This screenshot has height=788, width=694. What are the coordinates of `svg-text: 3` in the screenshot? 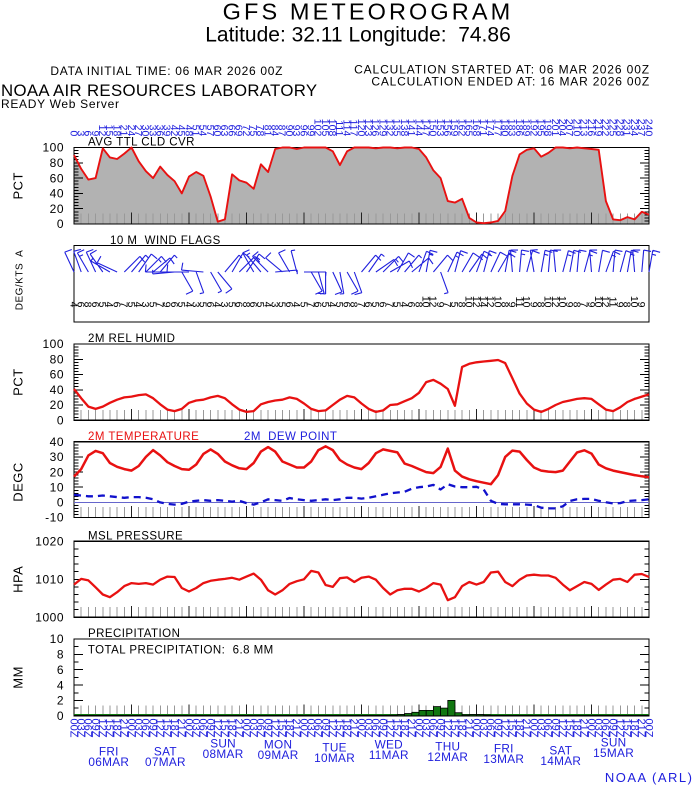 It's located at (224, 305).